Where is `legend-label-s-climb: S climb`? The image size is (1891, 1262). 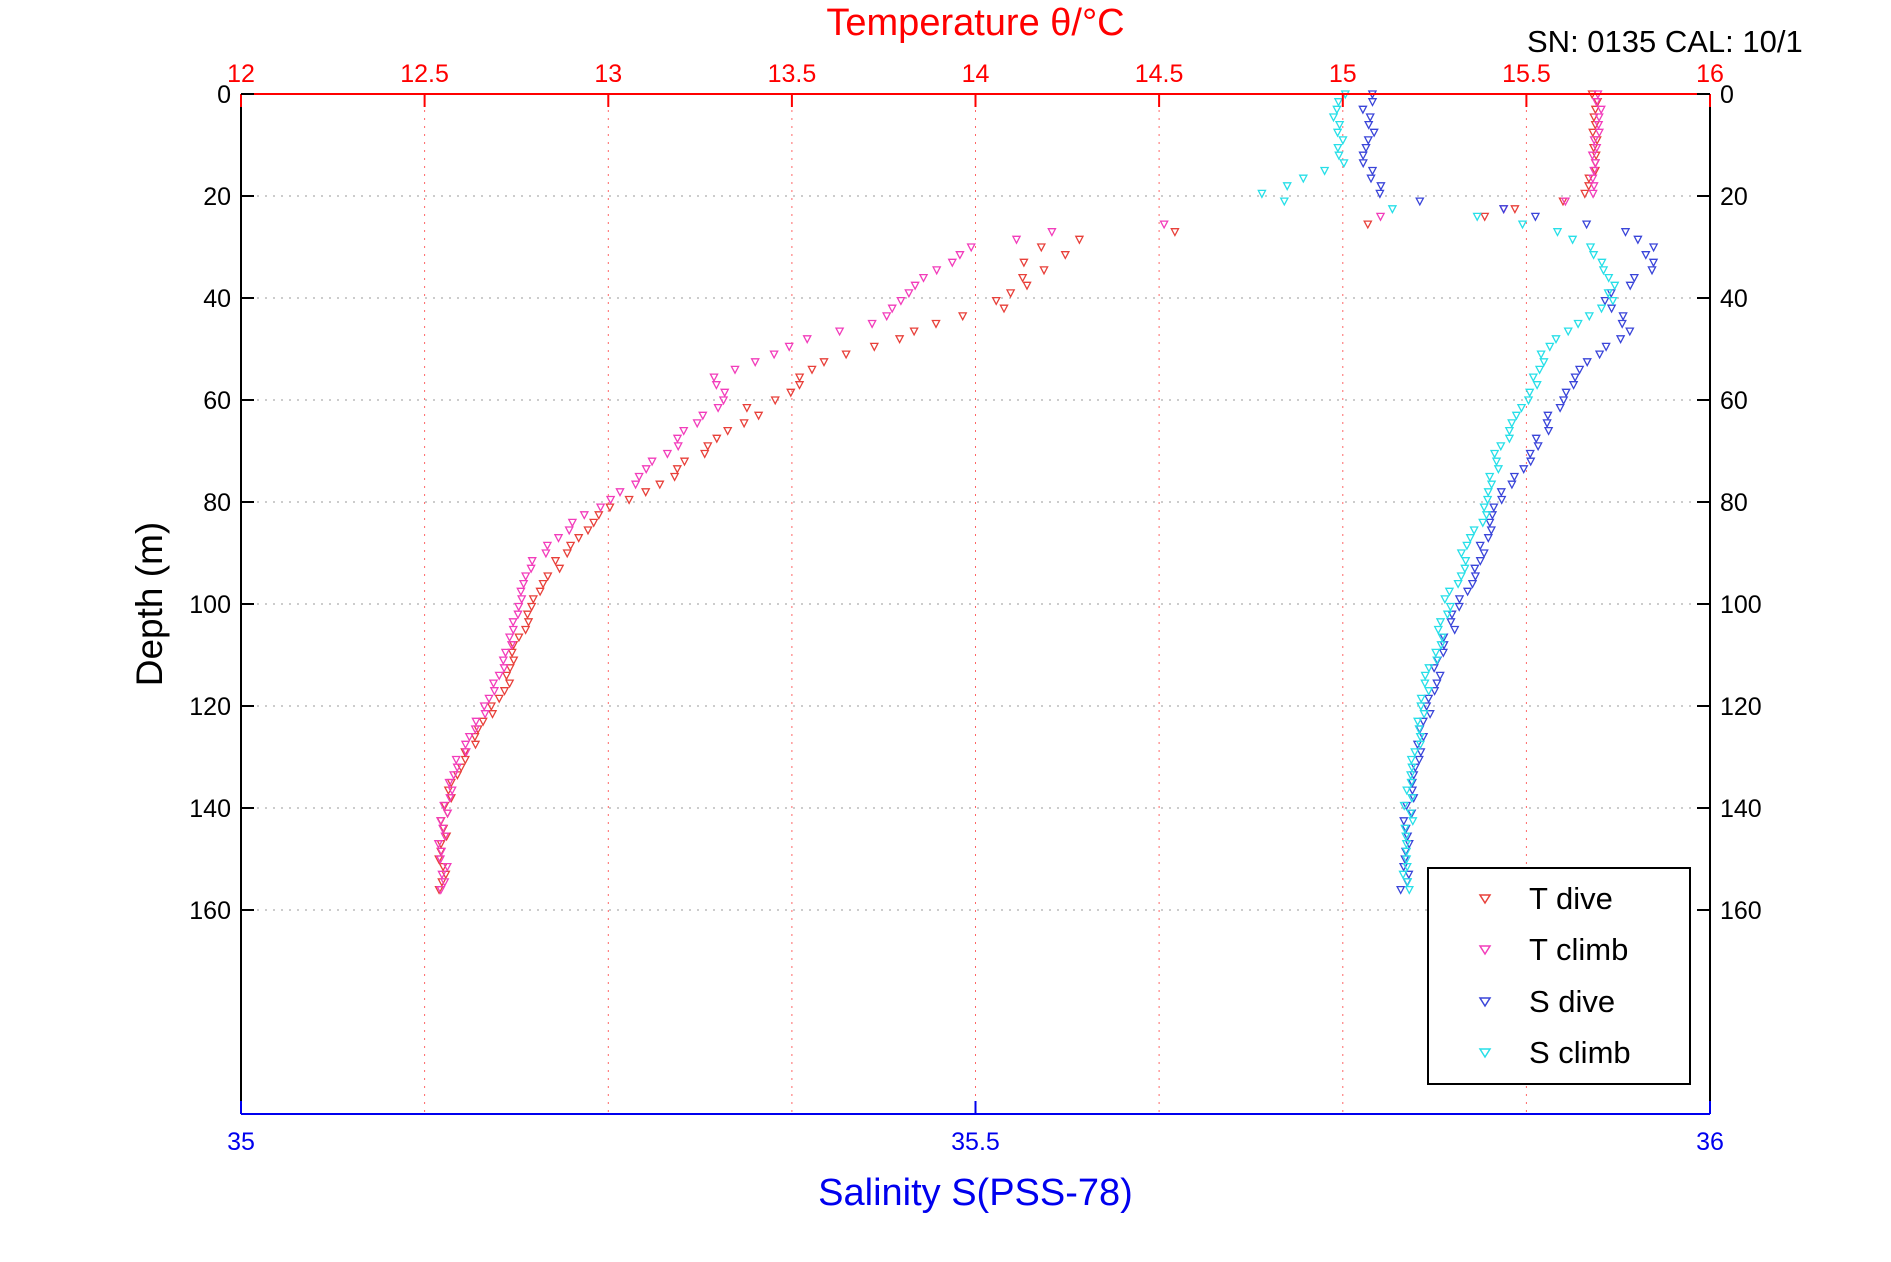
legend-label-s-climb: S climb is located at coordinates (1580, 1053).